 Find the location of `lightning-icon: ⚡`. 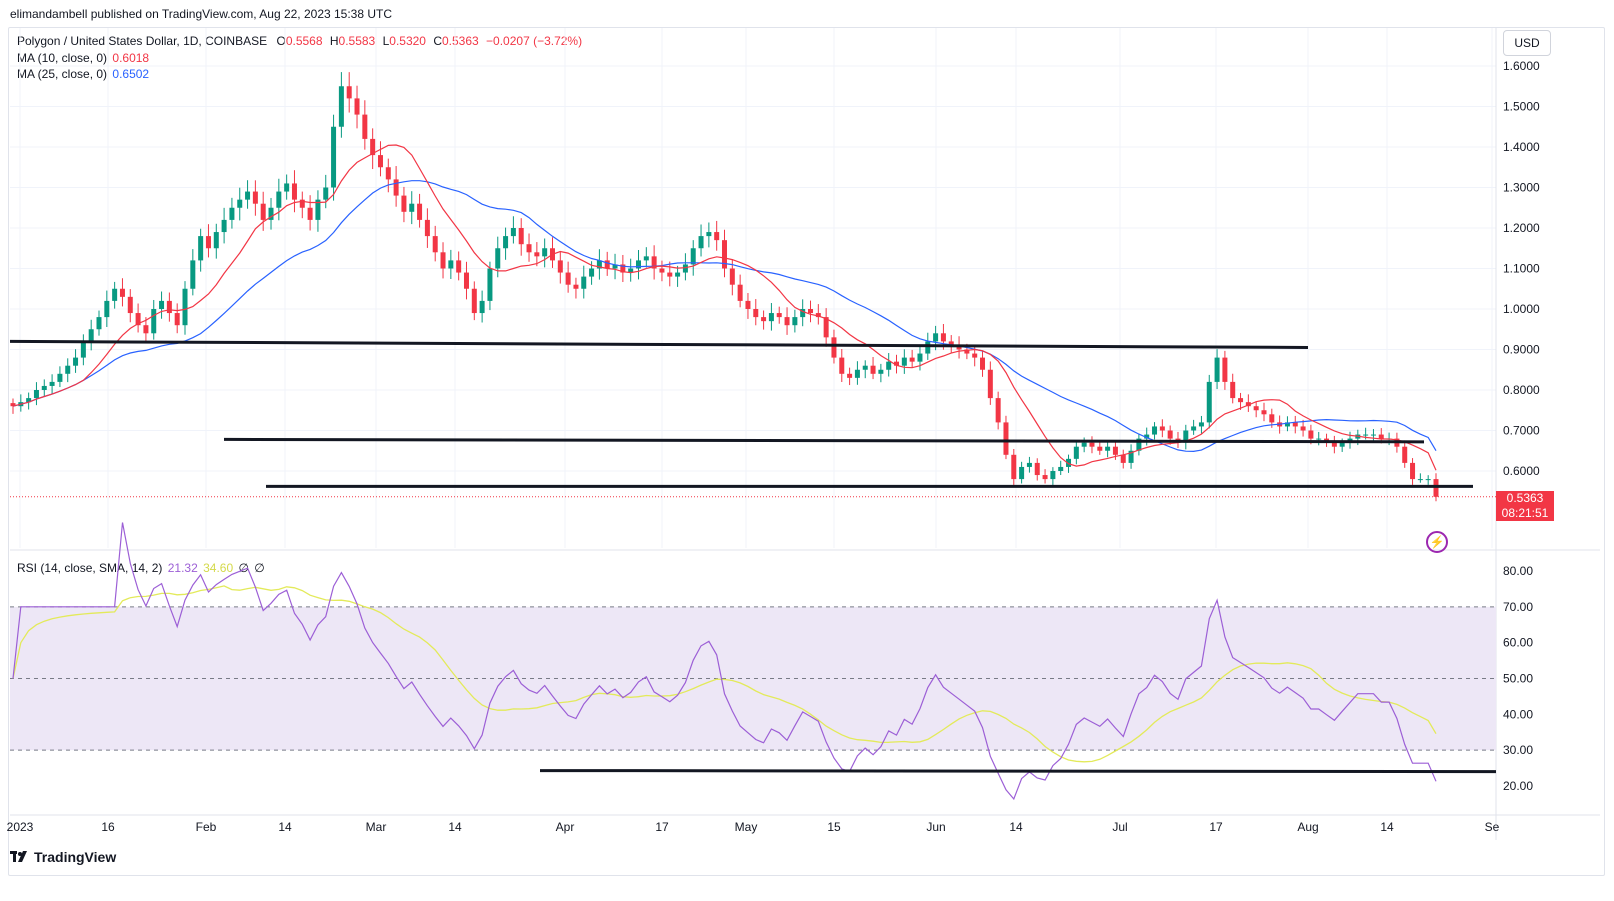

lightning-icon: ⚡ is located at coordinates (1437, 542).